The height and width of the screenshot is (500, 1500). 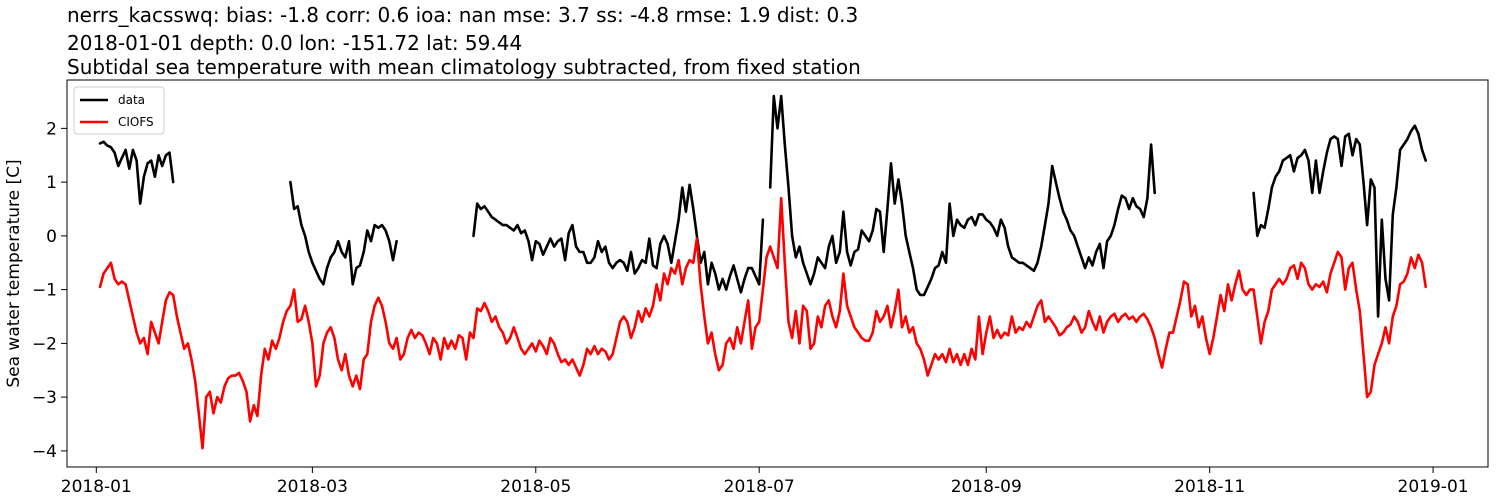 I want to click on y-tick-label: −2, so click(x=44, y=344).